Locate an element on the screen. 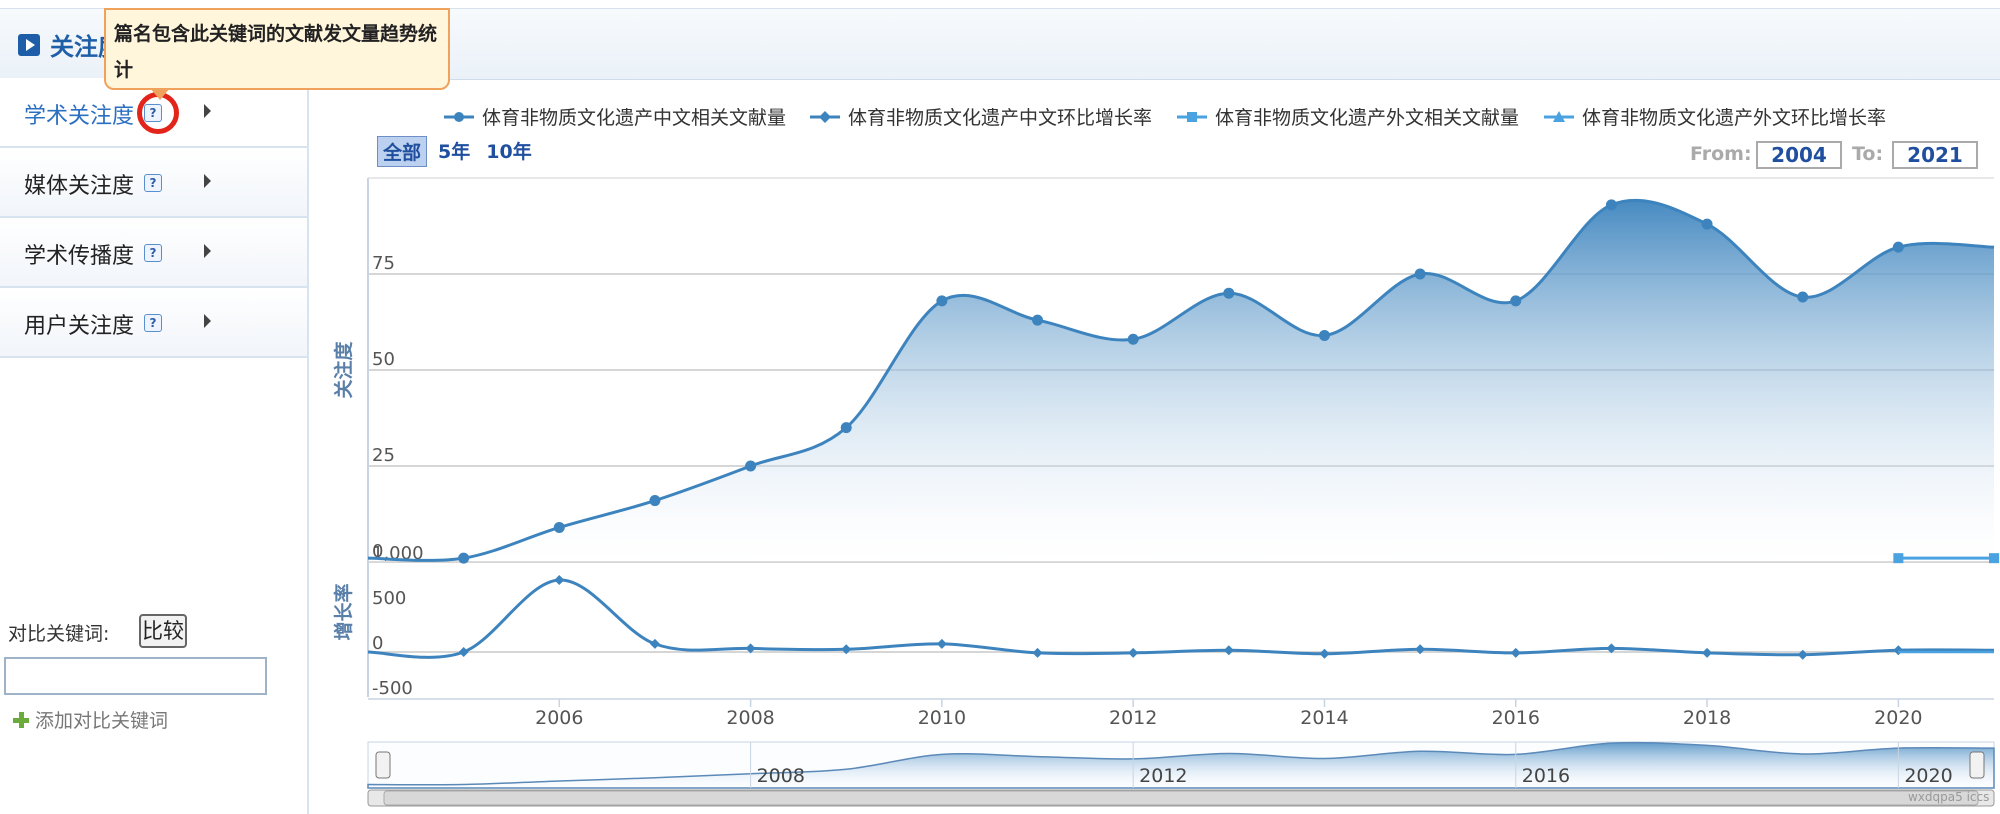  legend-marker-triangle is located at coordinates (1559, 116).